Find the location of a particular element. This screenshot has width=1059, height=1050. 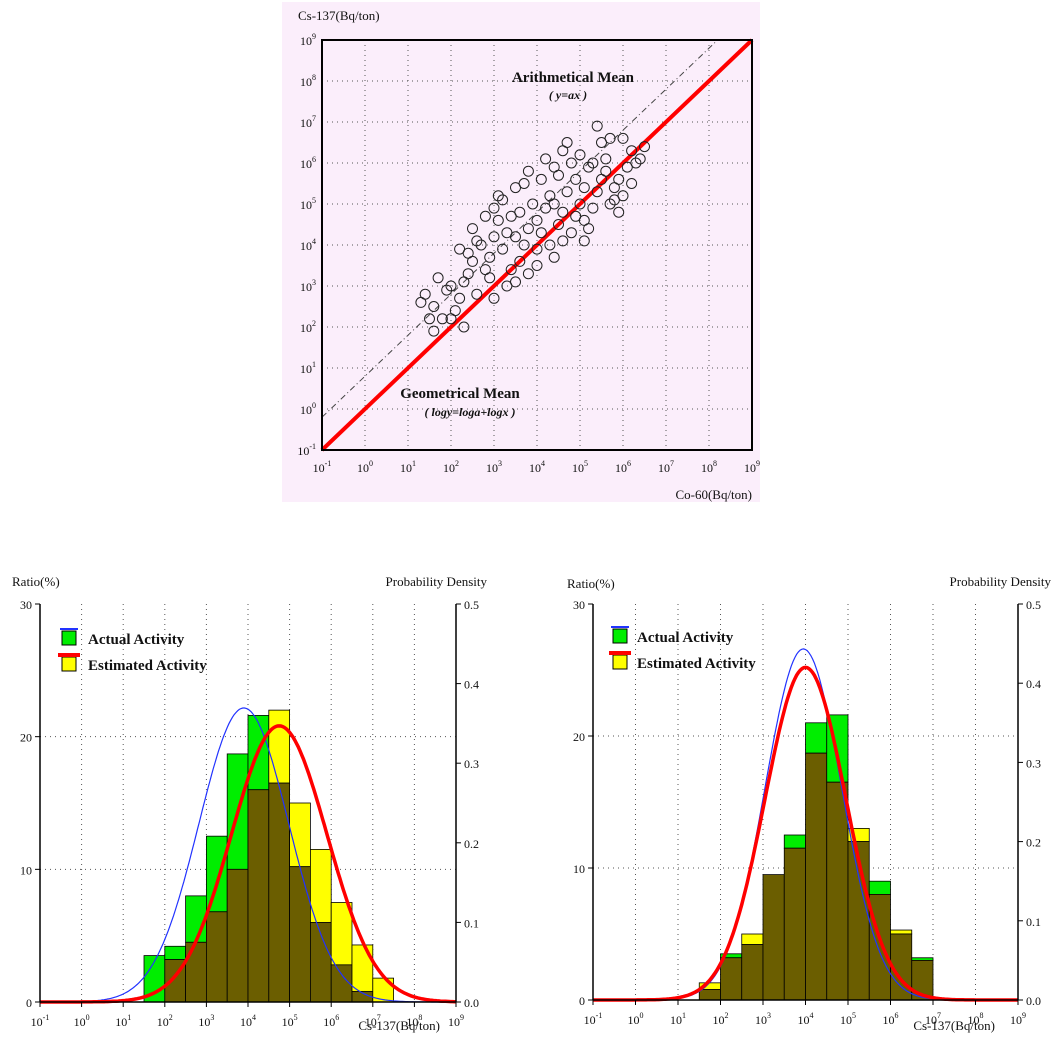

scatter-x-axis-label: Co-60(Bq/ton) is located at coordinates (713, 494).